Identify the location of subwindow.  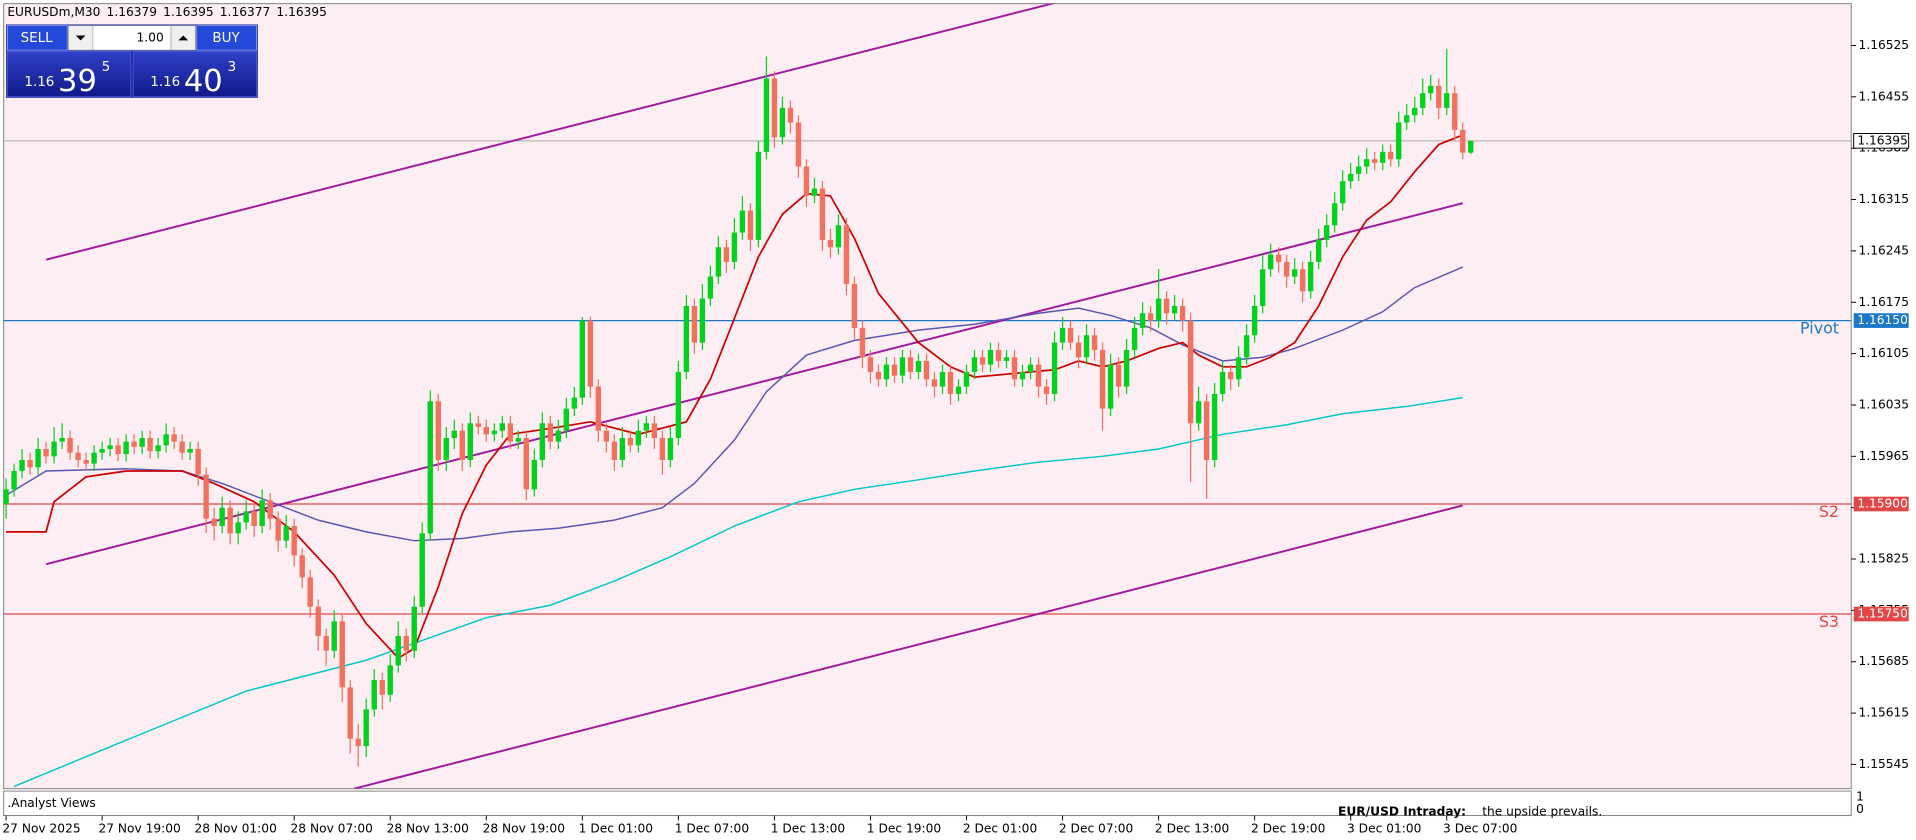
(927, 803).